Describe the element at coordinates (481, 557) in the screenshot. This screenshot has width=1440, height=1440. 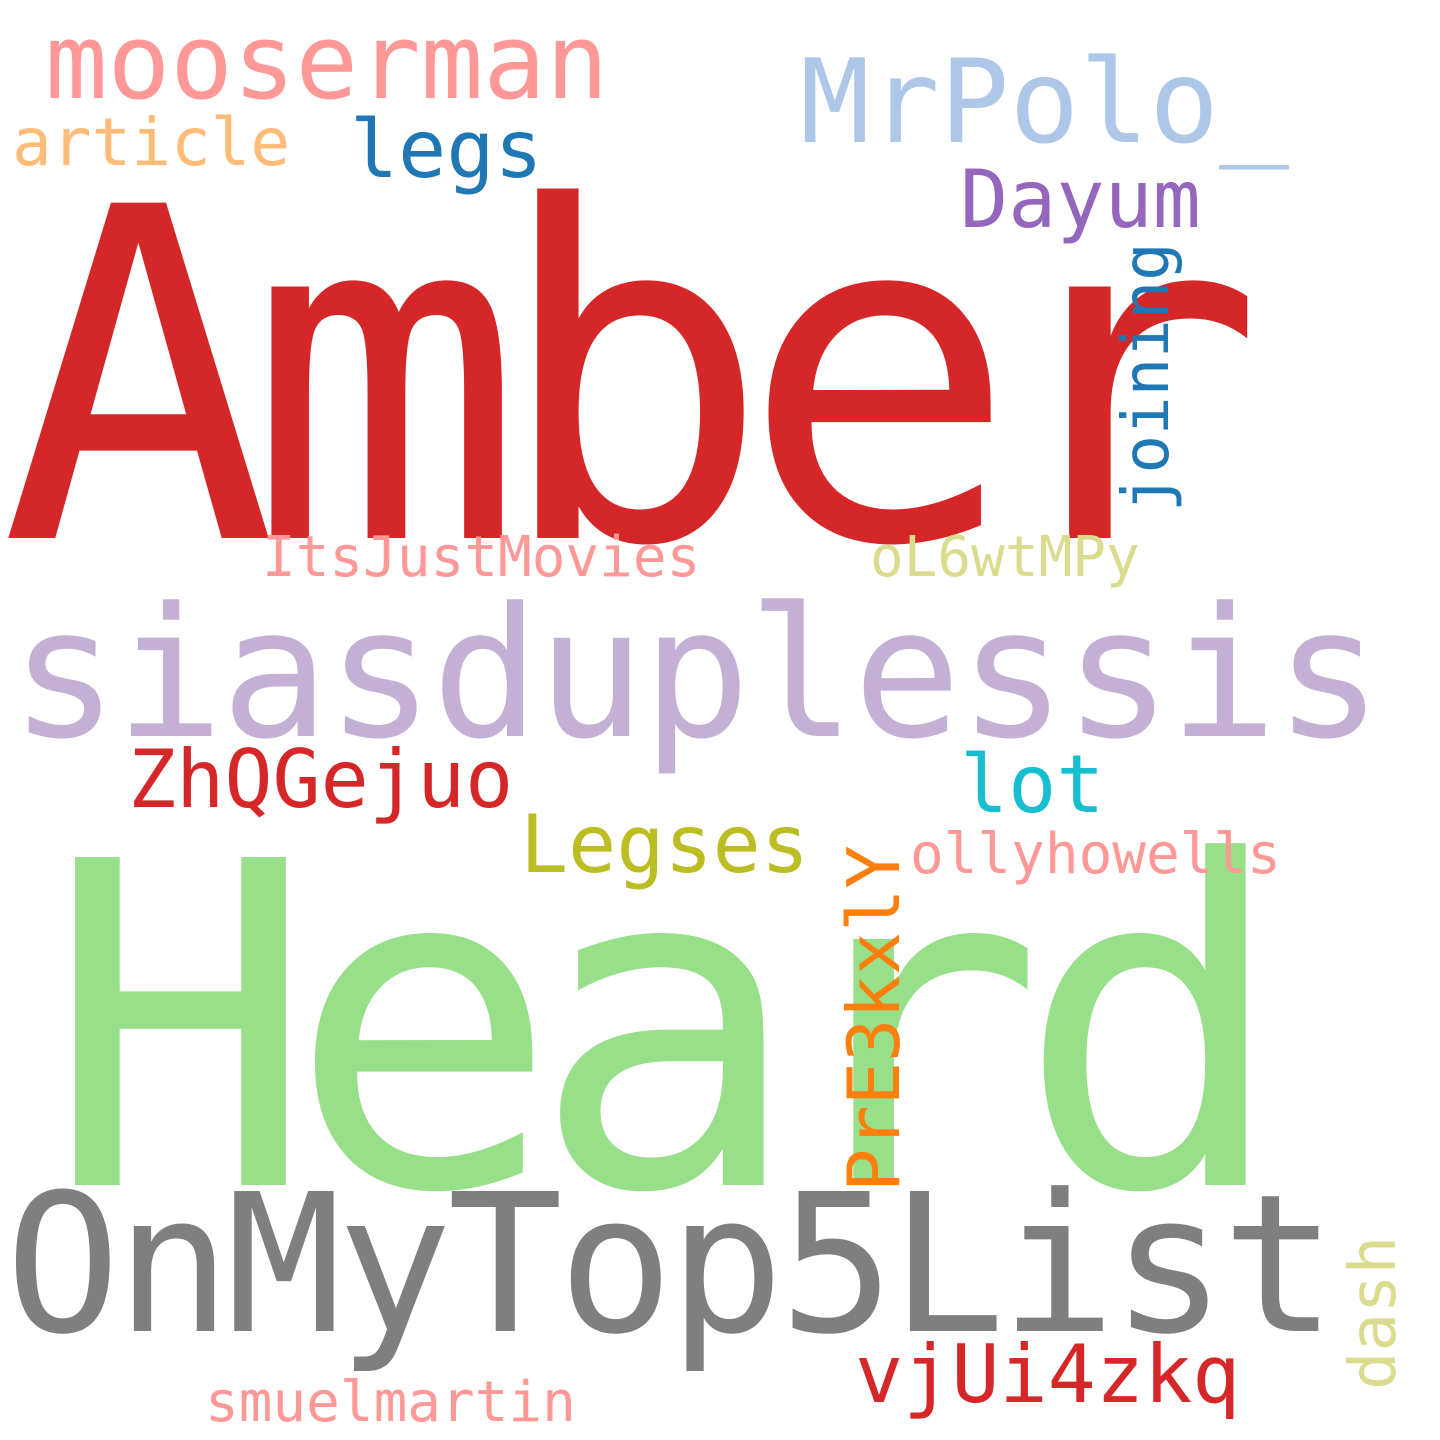
I see `word-itsjustmovies: ItsJustMovies` at that location.